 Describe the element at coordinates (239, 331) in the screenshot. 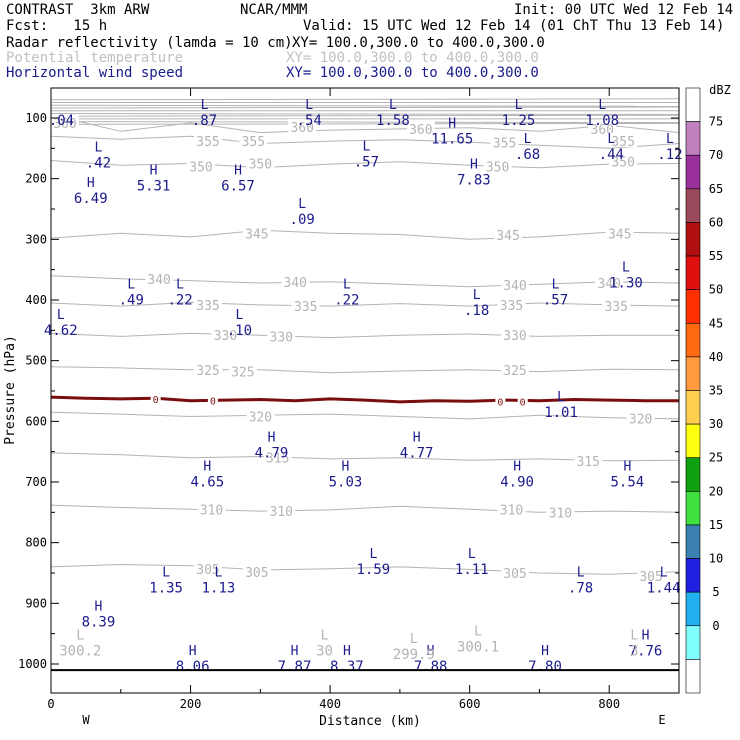

I see `wind-extremum-value: .10` at that location.